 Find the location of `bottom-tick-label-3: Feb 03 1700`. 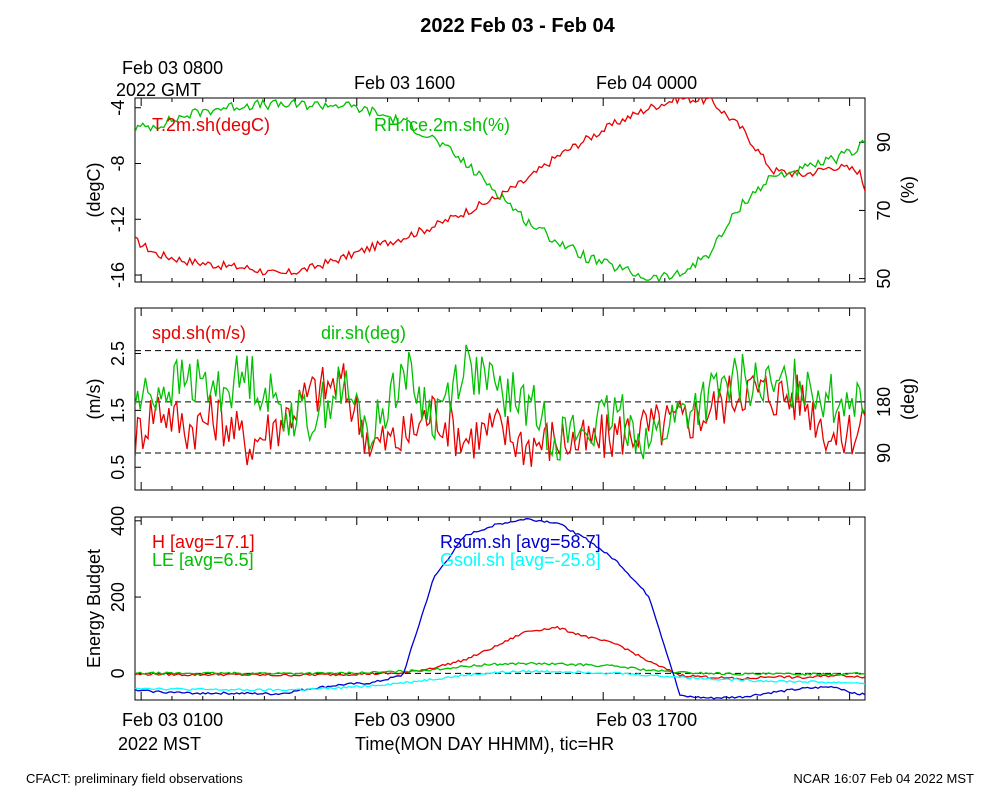

bottom-tick-label-3: Feb 03 1700 is located at coordinates (647, 720).